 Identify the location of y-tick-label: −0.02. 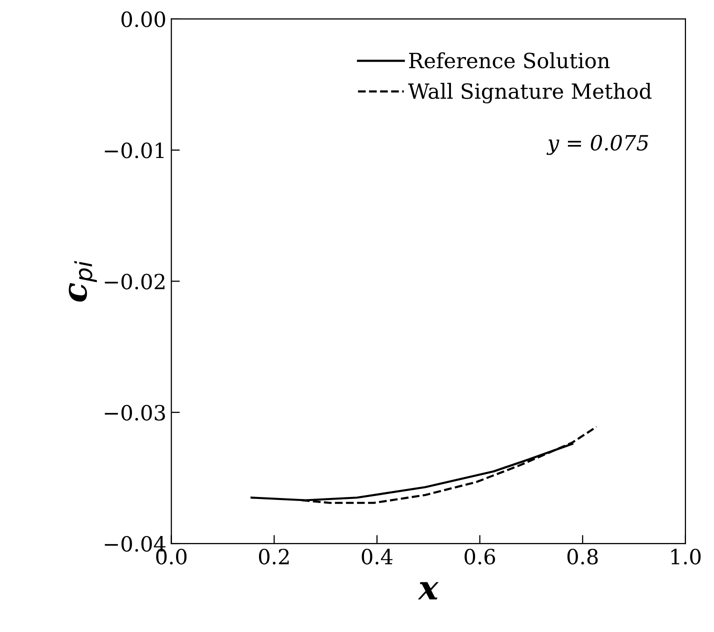
(134, 282).